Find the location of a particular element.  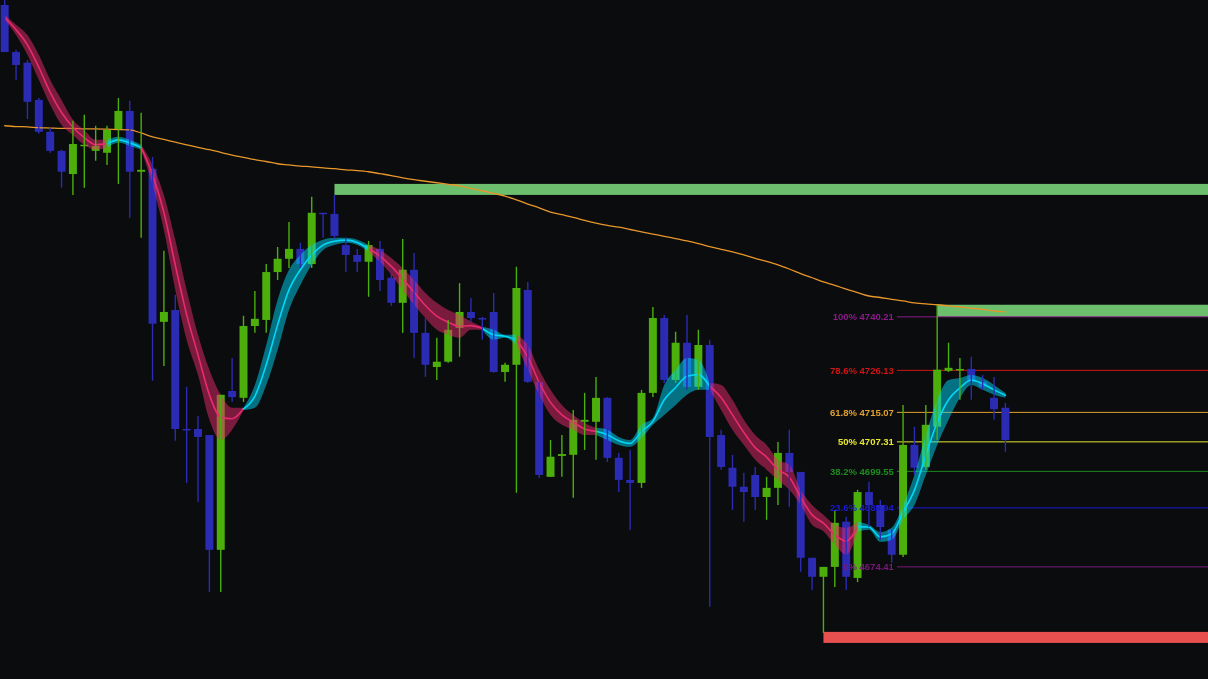

ref-line-label: 61.8% 4715.07 is located at coordinates (862, 412).